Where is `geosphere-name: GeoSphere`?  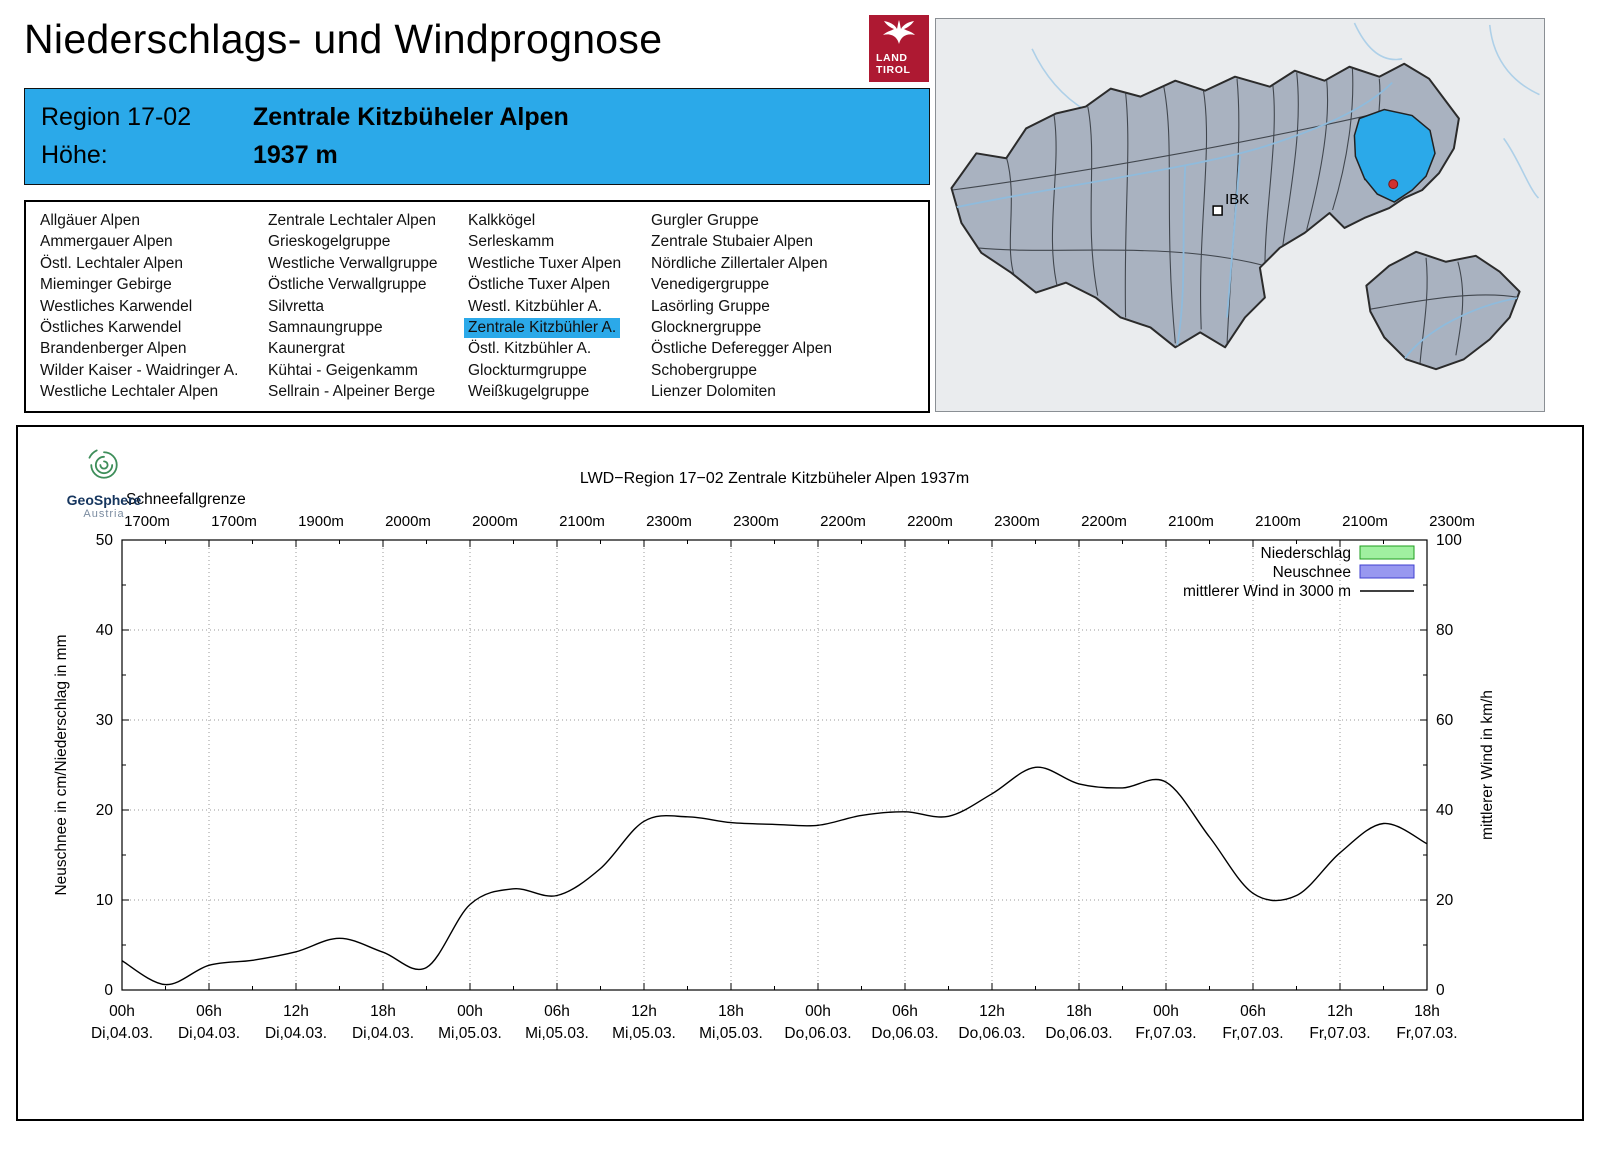
geosphere-name: GeoSphere is located at coordinates (104, 500).